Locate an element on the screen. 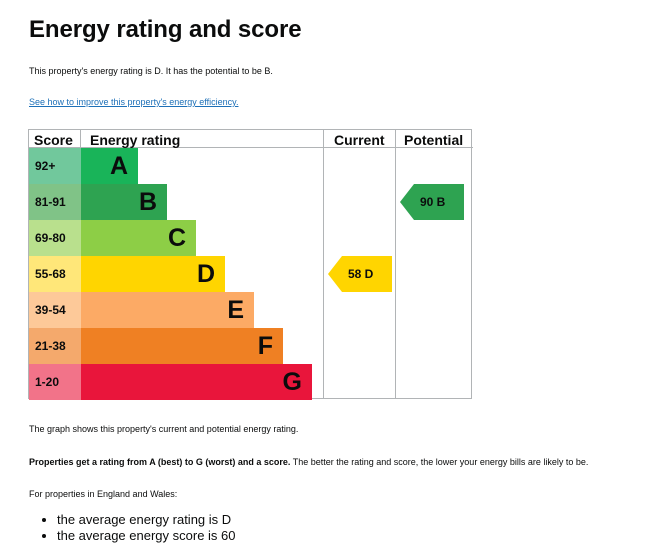 This screenshot has height=560, width=652. score-range-cell: 55-68 is located at coordinates (55, 274).